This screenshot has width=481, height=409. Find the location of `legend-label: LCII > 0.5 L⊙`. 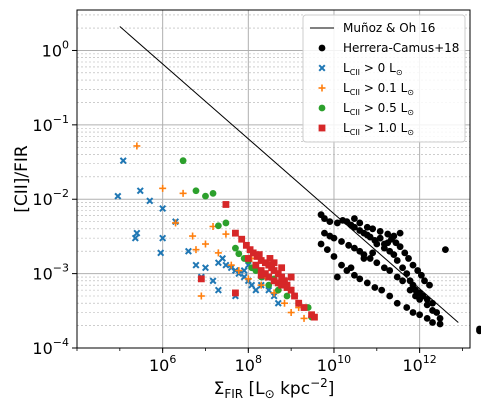

legend-label: LCII > 0.5 L⊙ is located at coordinates (378, 109).